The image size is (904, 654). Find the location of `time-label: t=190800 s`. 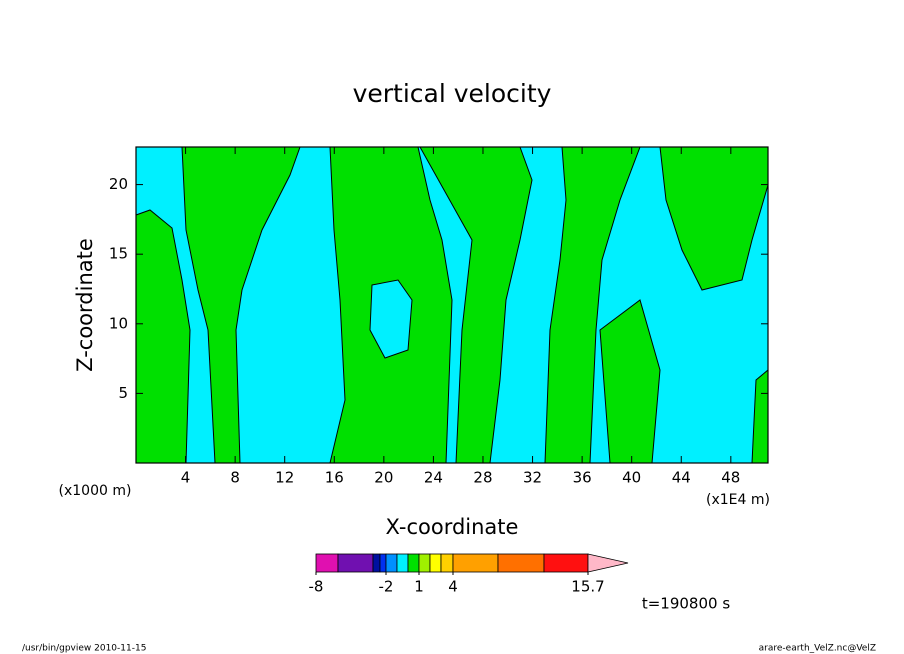

time-label: t=190800 s is located at coordinates (686, 604).